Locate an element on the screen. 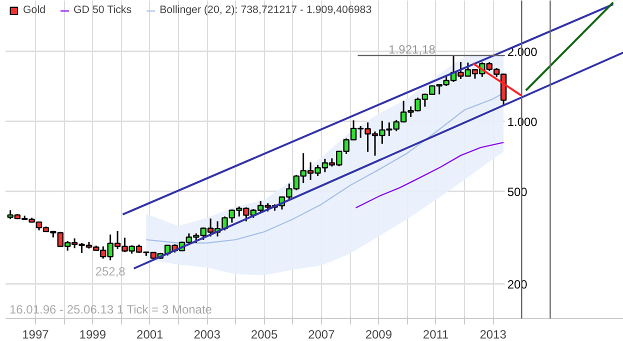 This screenshot has height=341, width=623. legend-label: GD 50 Ticks is located at coordinates (103, 10).